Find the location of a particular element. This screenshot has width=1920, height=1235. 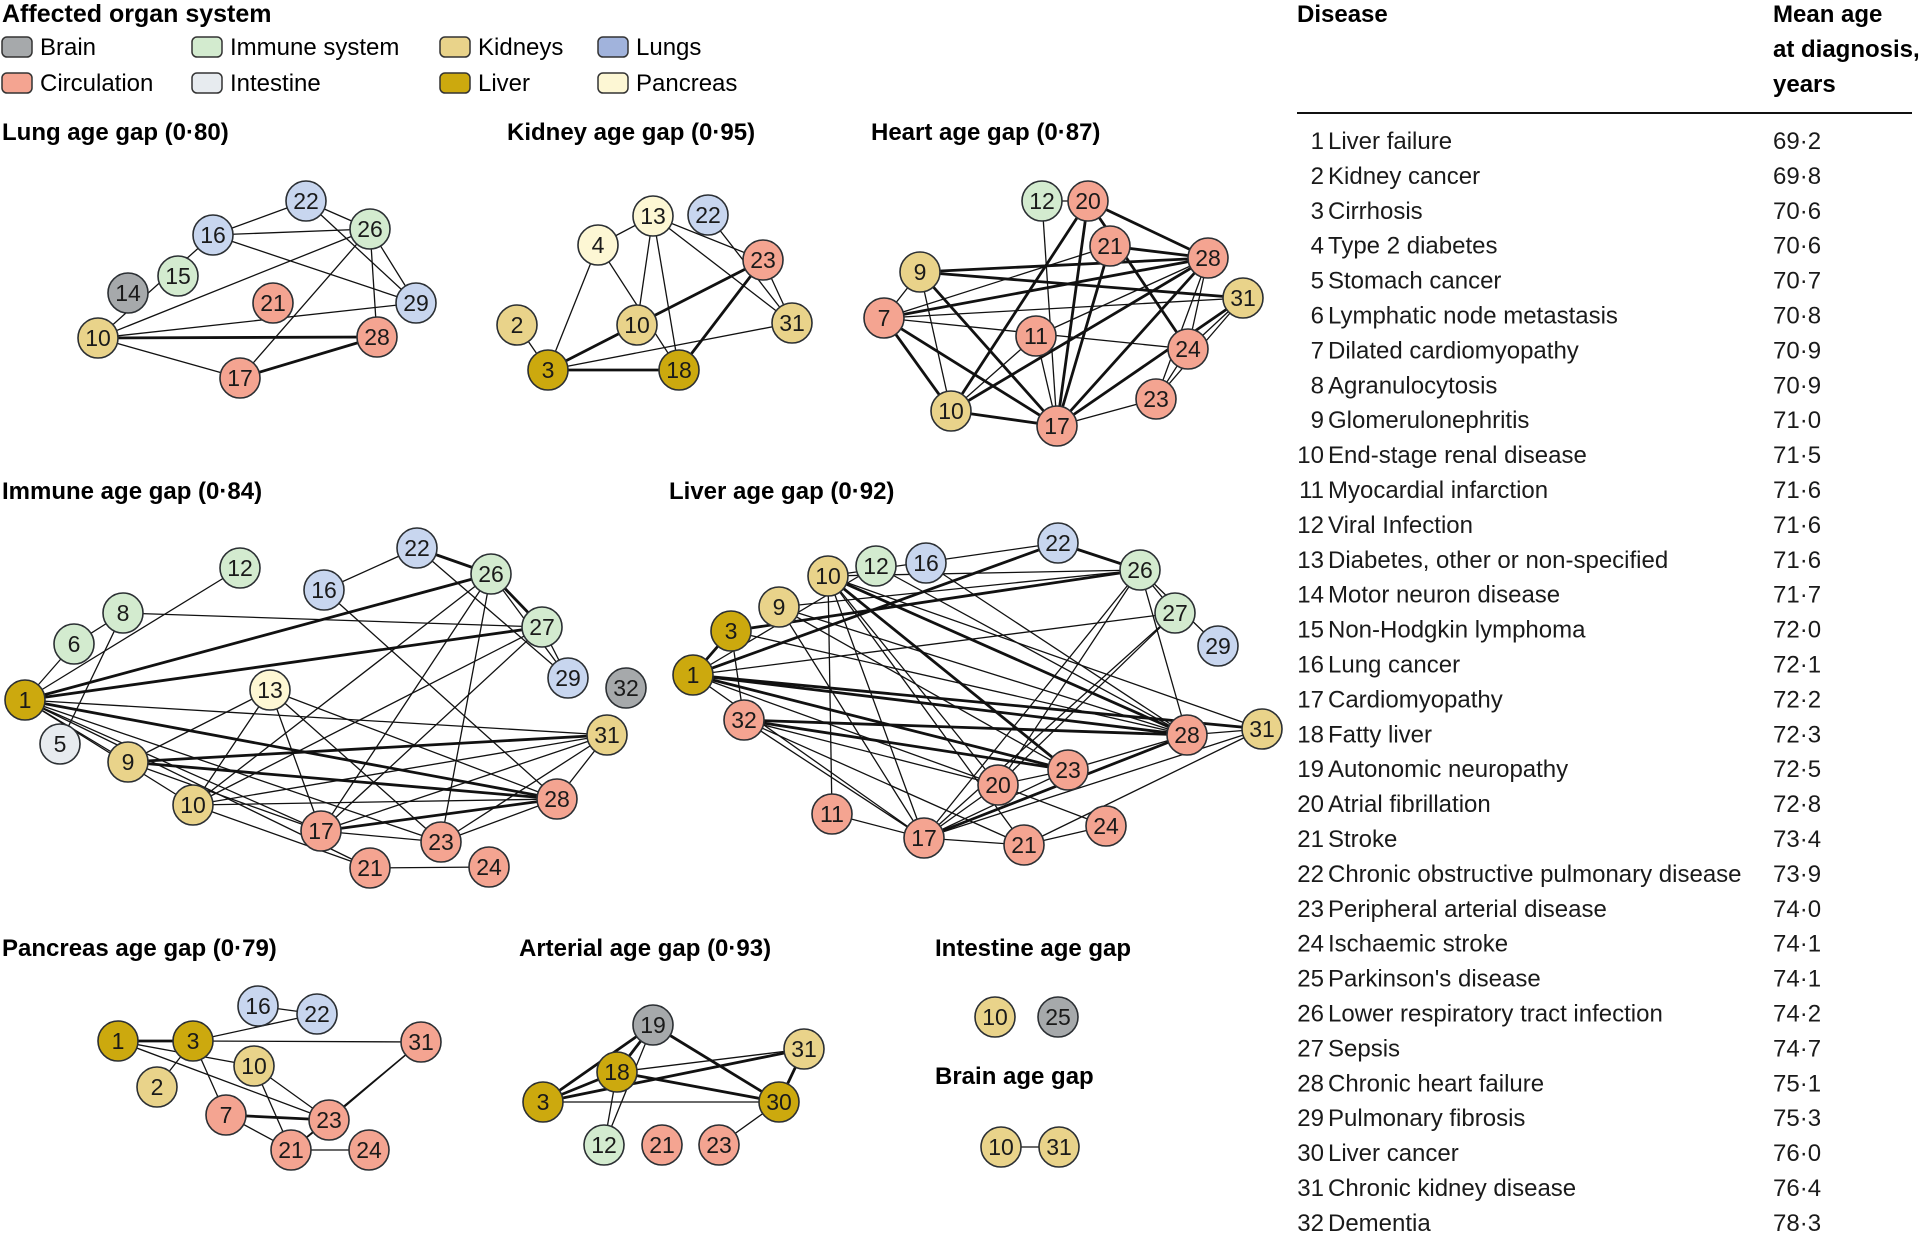

row-disease: Autonomic neuropathy is located at coordinates (1448, 769).